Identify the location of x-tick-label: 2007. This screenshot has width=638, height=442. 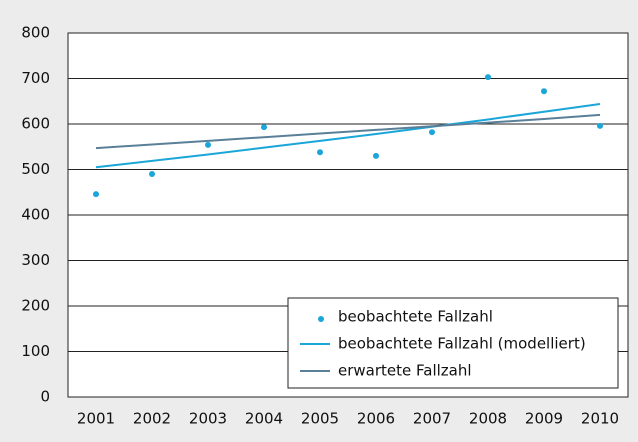
(432, 419).